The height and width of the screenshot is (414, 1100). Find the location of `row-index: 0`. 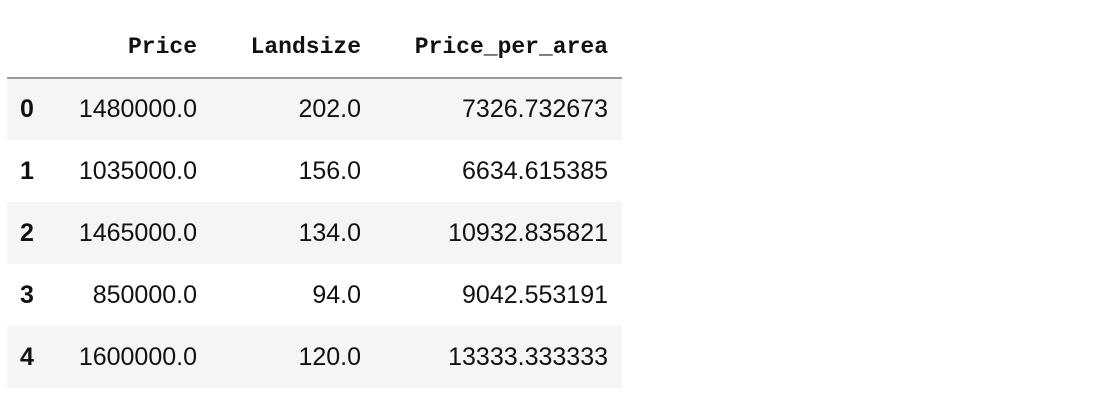

row-index: 0 is located at coordinates (27, 109).